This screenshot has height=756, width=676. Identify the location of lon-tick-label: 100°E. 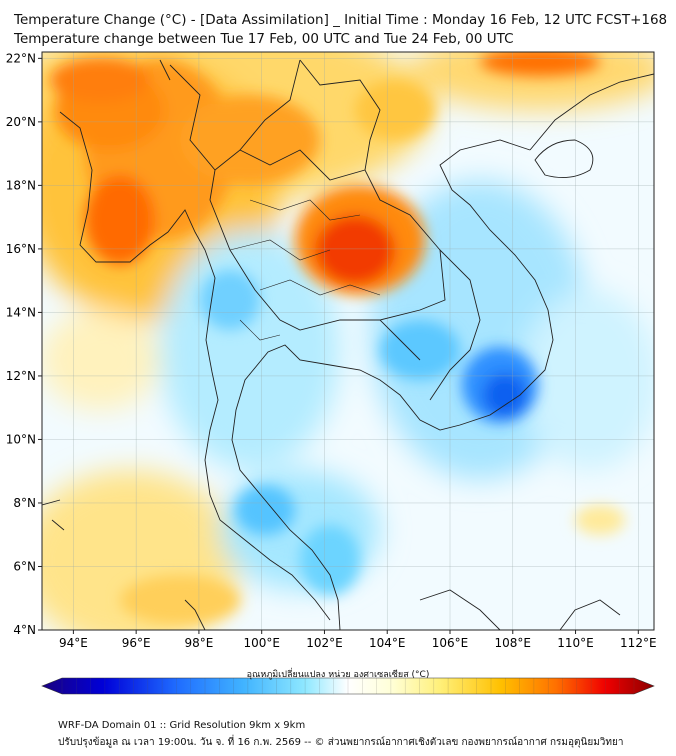
(261, 643).